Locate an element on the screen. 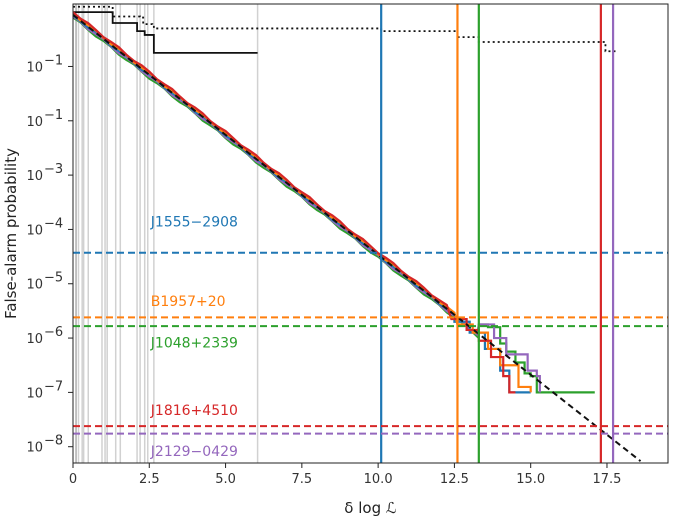 This screenshot has height=520, width=685. y-tick-exponent: −8 is located at coordinates (53, 441).